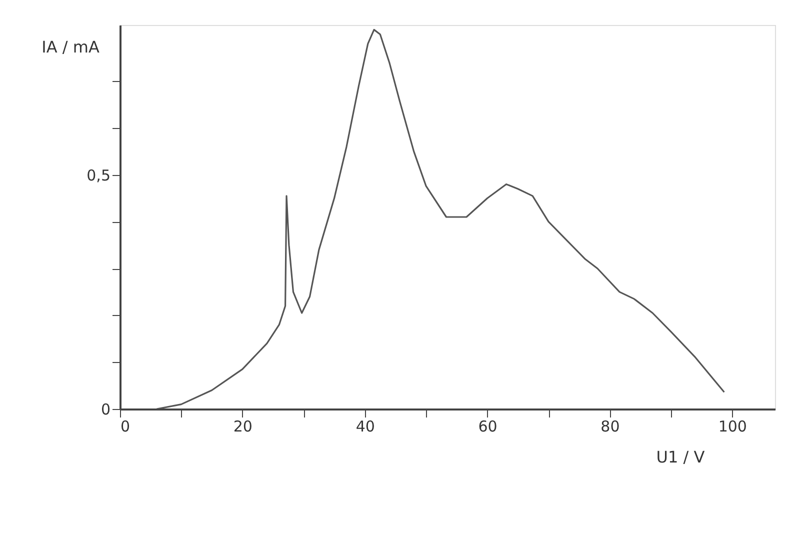  I want to click on y-axis-title: IA / mA, so click(71, 47).